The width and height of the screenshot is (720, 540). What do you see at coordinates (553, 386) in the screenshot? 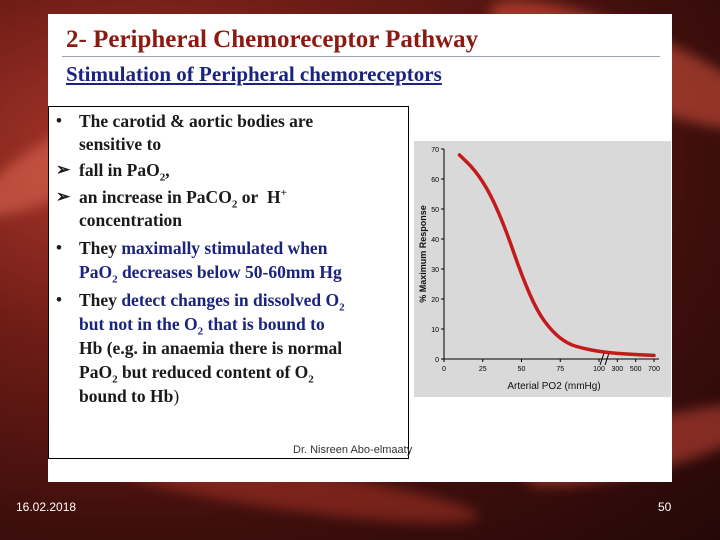
I see `x-axis-label: Arterial PO2 (mmHg)` at bounding box center [553, 386].